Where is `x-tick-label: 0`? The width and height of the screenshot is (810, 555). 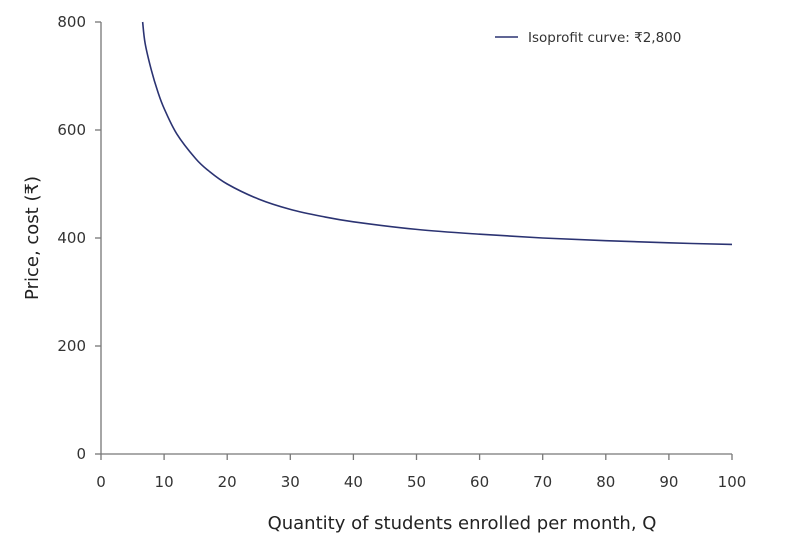
x-tick-label: 0 is located at coordinates (101, 482).